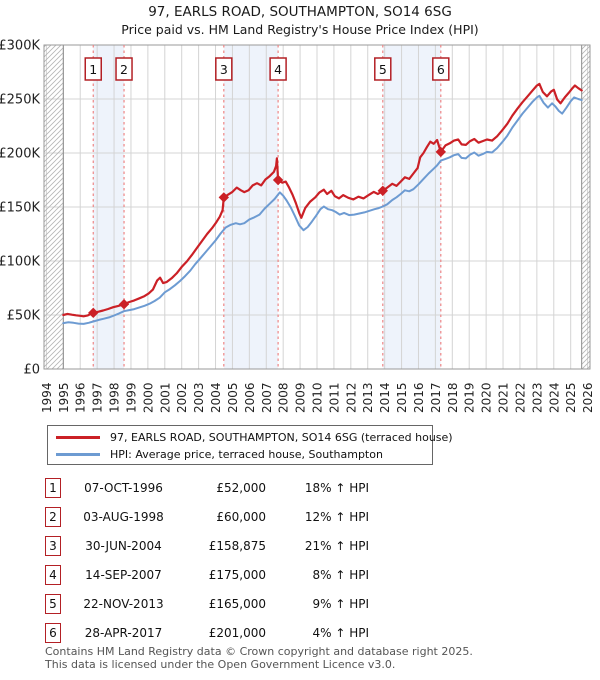 The width and height of the screenshot is (600, 680). Describe the element at coordinates (78, 437) in the screenshot. I see `legend-line-sample-price-paid` at that location.